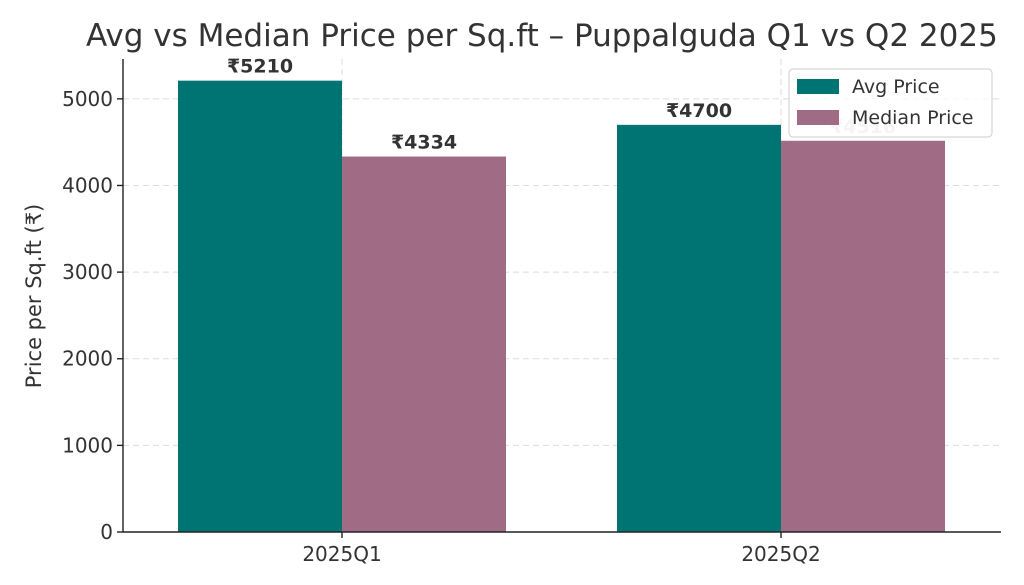 This screenshot has height=585, width=1024. What do you see at coordinates (424, 143) in the screenshot?
I see `data-label: ₹4334` at bounding box center [424, 143].